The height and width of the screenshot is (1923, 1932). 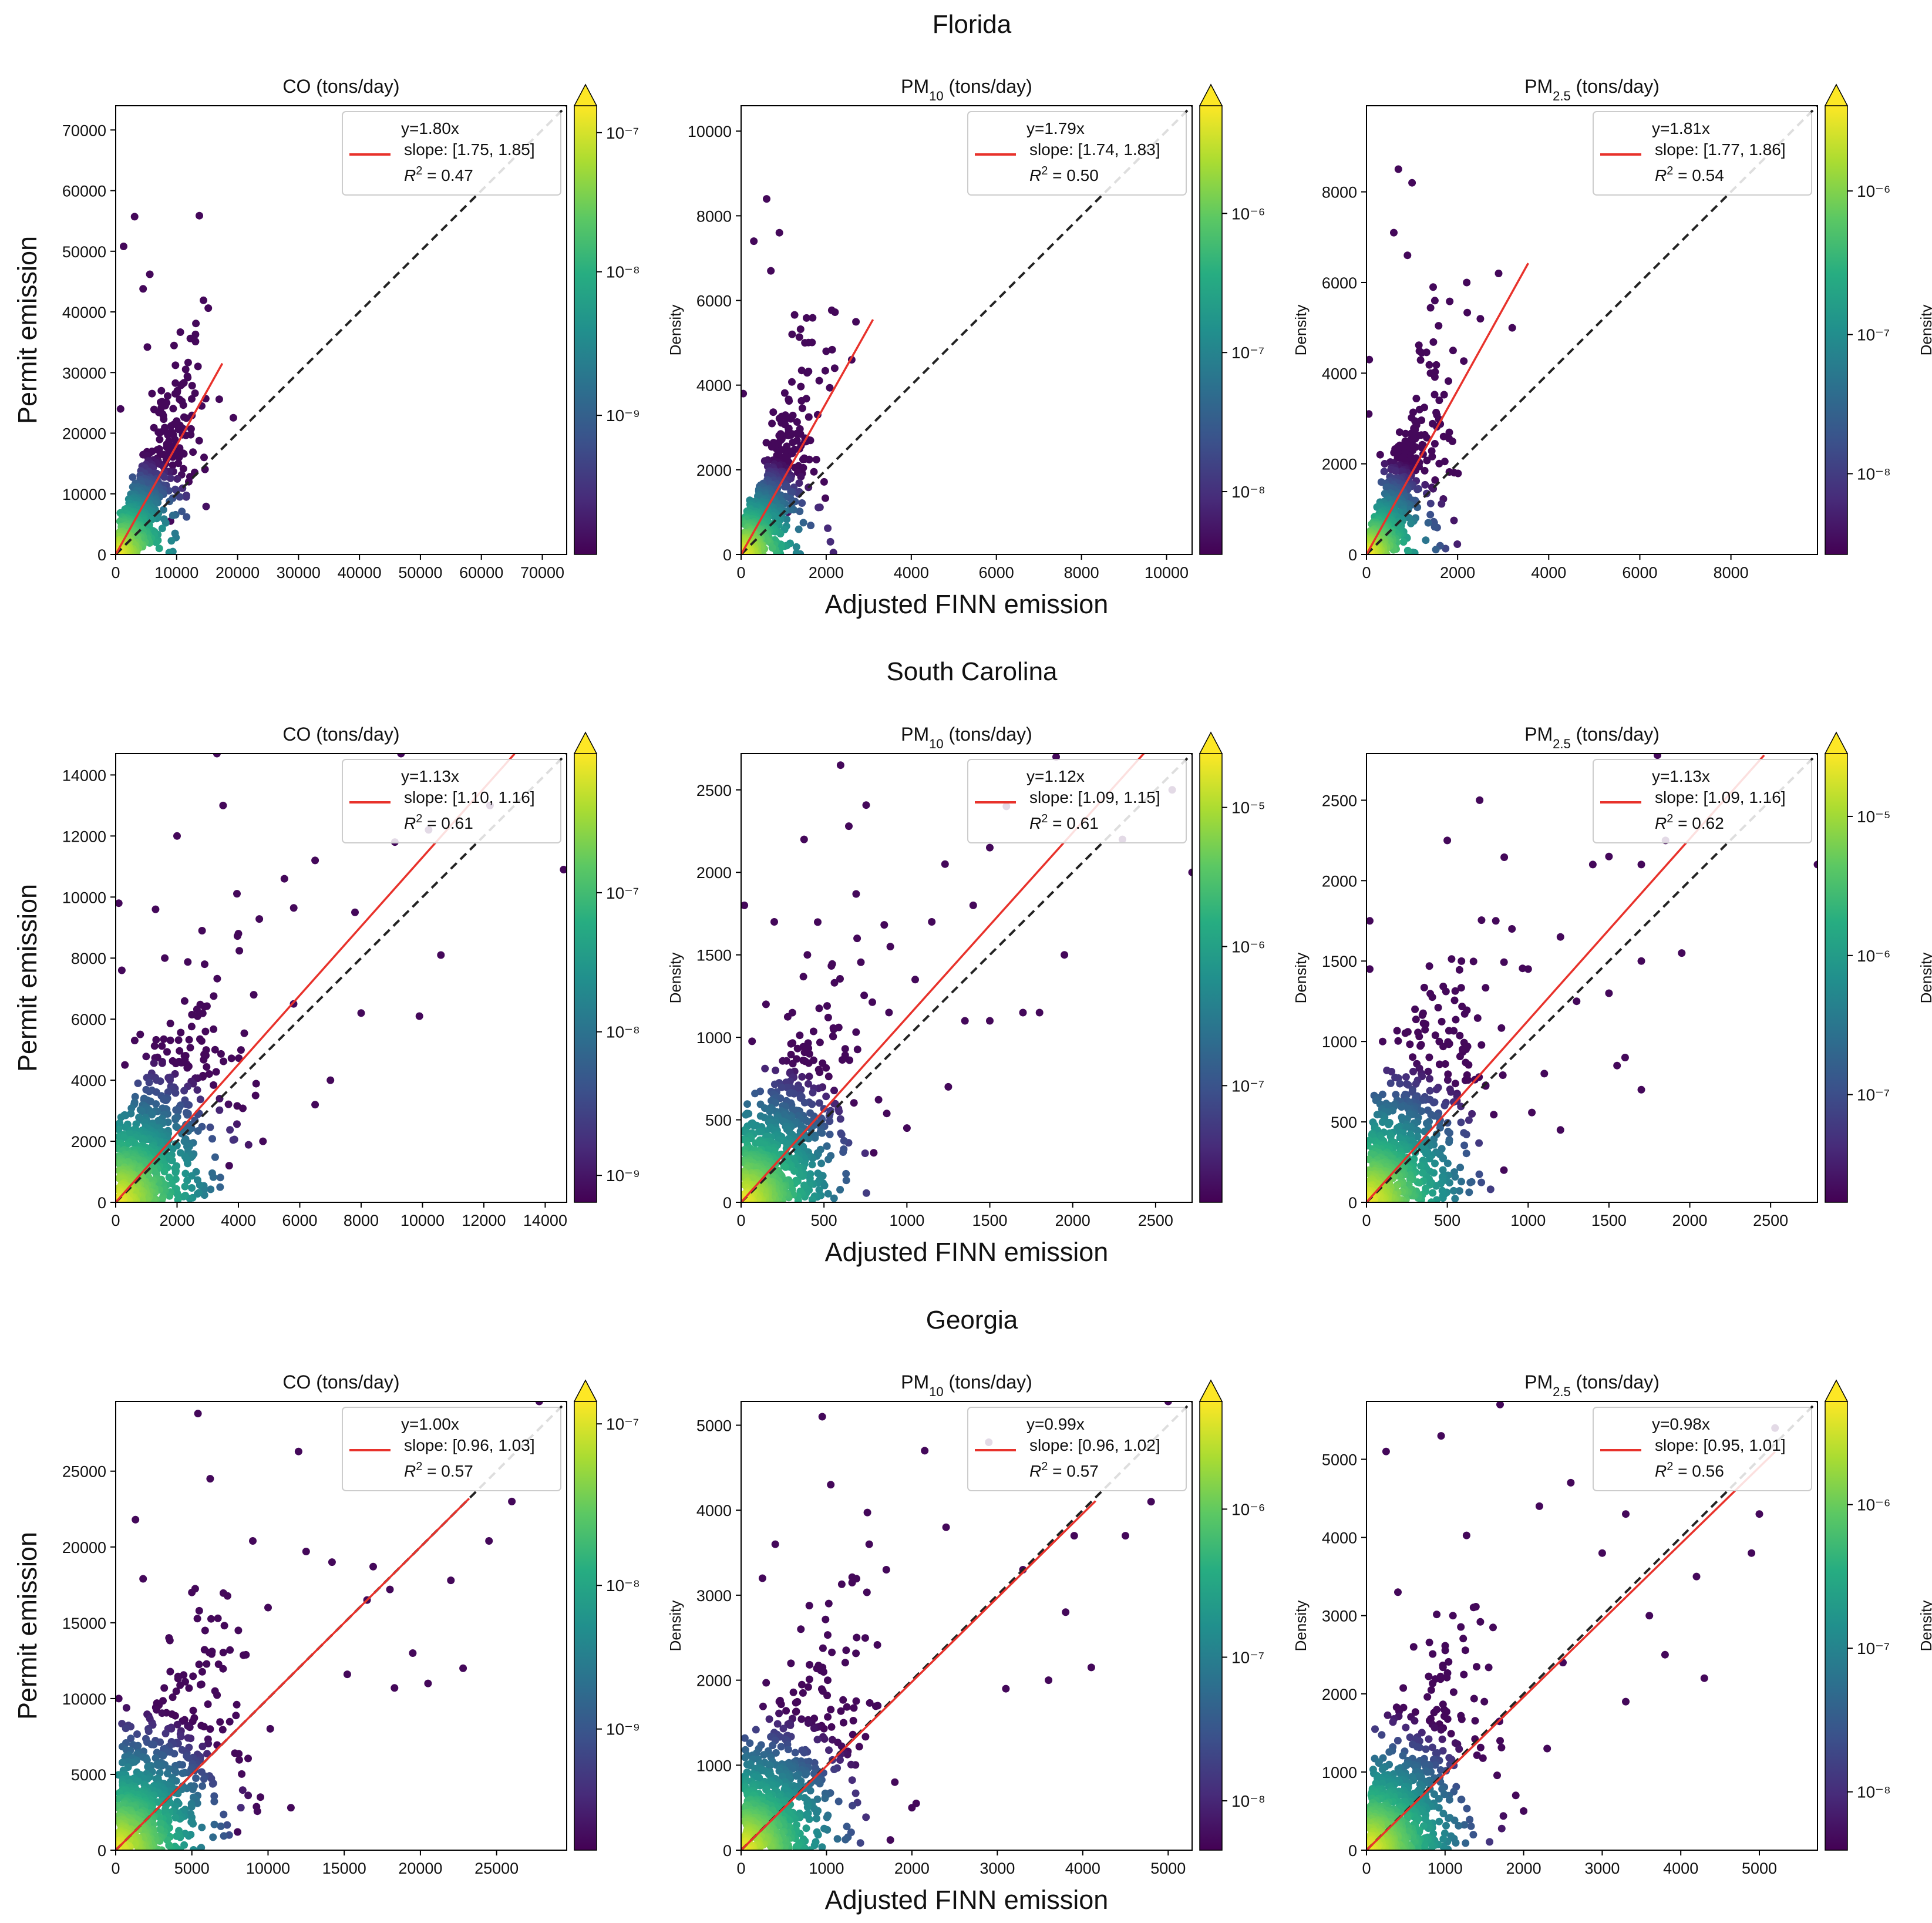 I want to click on x-tick-label: 0, so click(x=1366, y=572).